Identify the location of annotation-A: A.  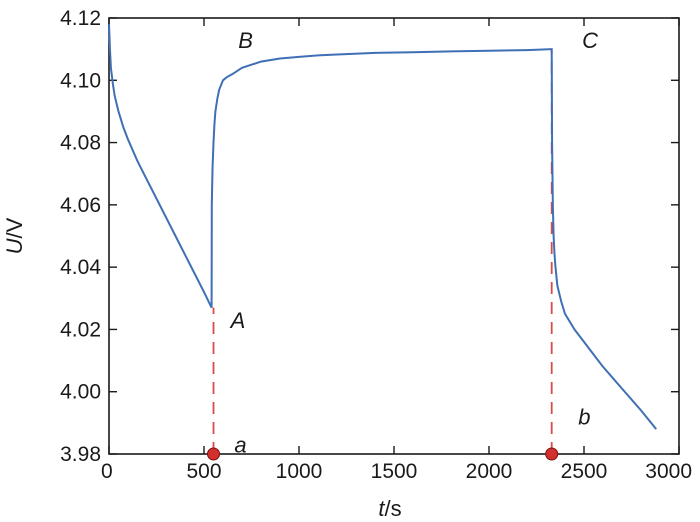
(237, 320).